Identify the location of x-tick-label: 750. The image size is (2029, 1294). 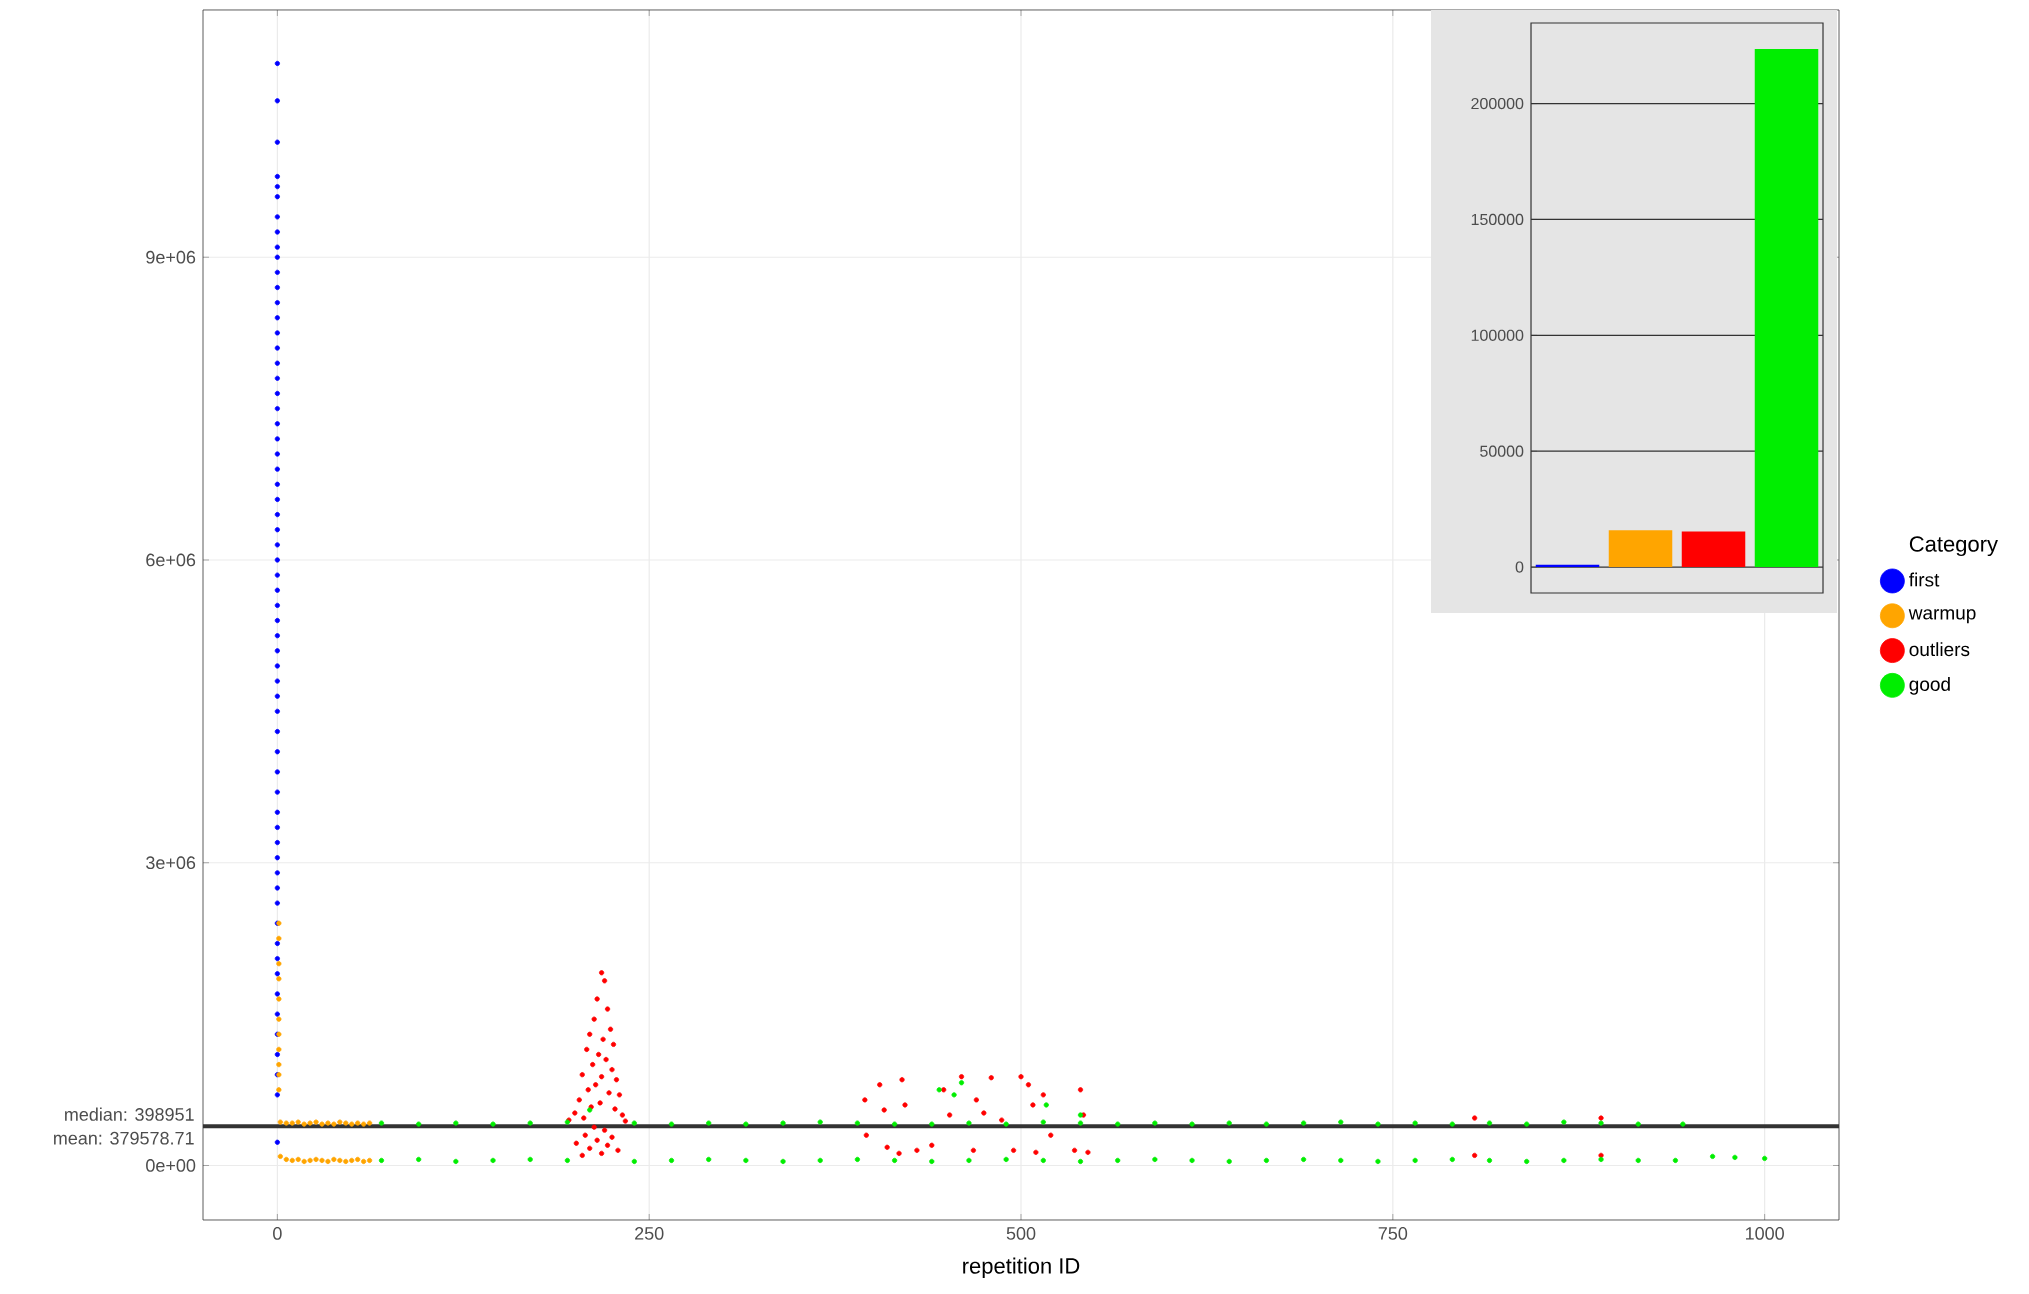
(1393, 1233).